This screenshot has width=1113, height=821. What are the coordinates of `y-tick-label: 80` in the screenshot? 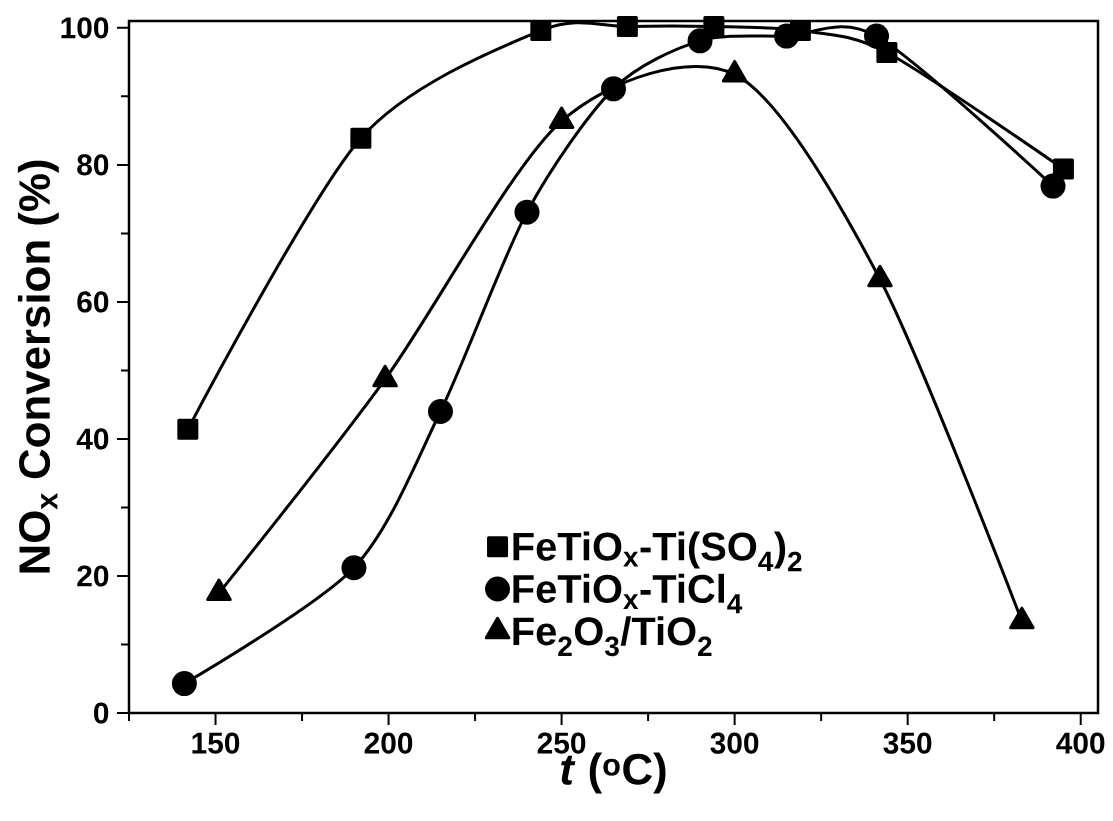 It's located at (93, 165).